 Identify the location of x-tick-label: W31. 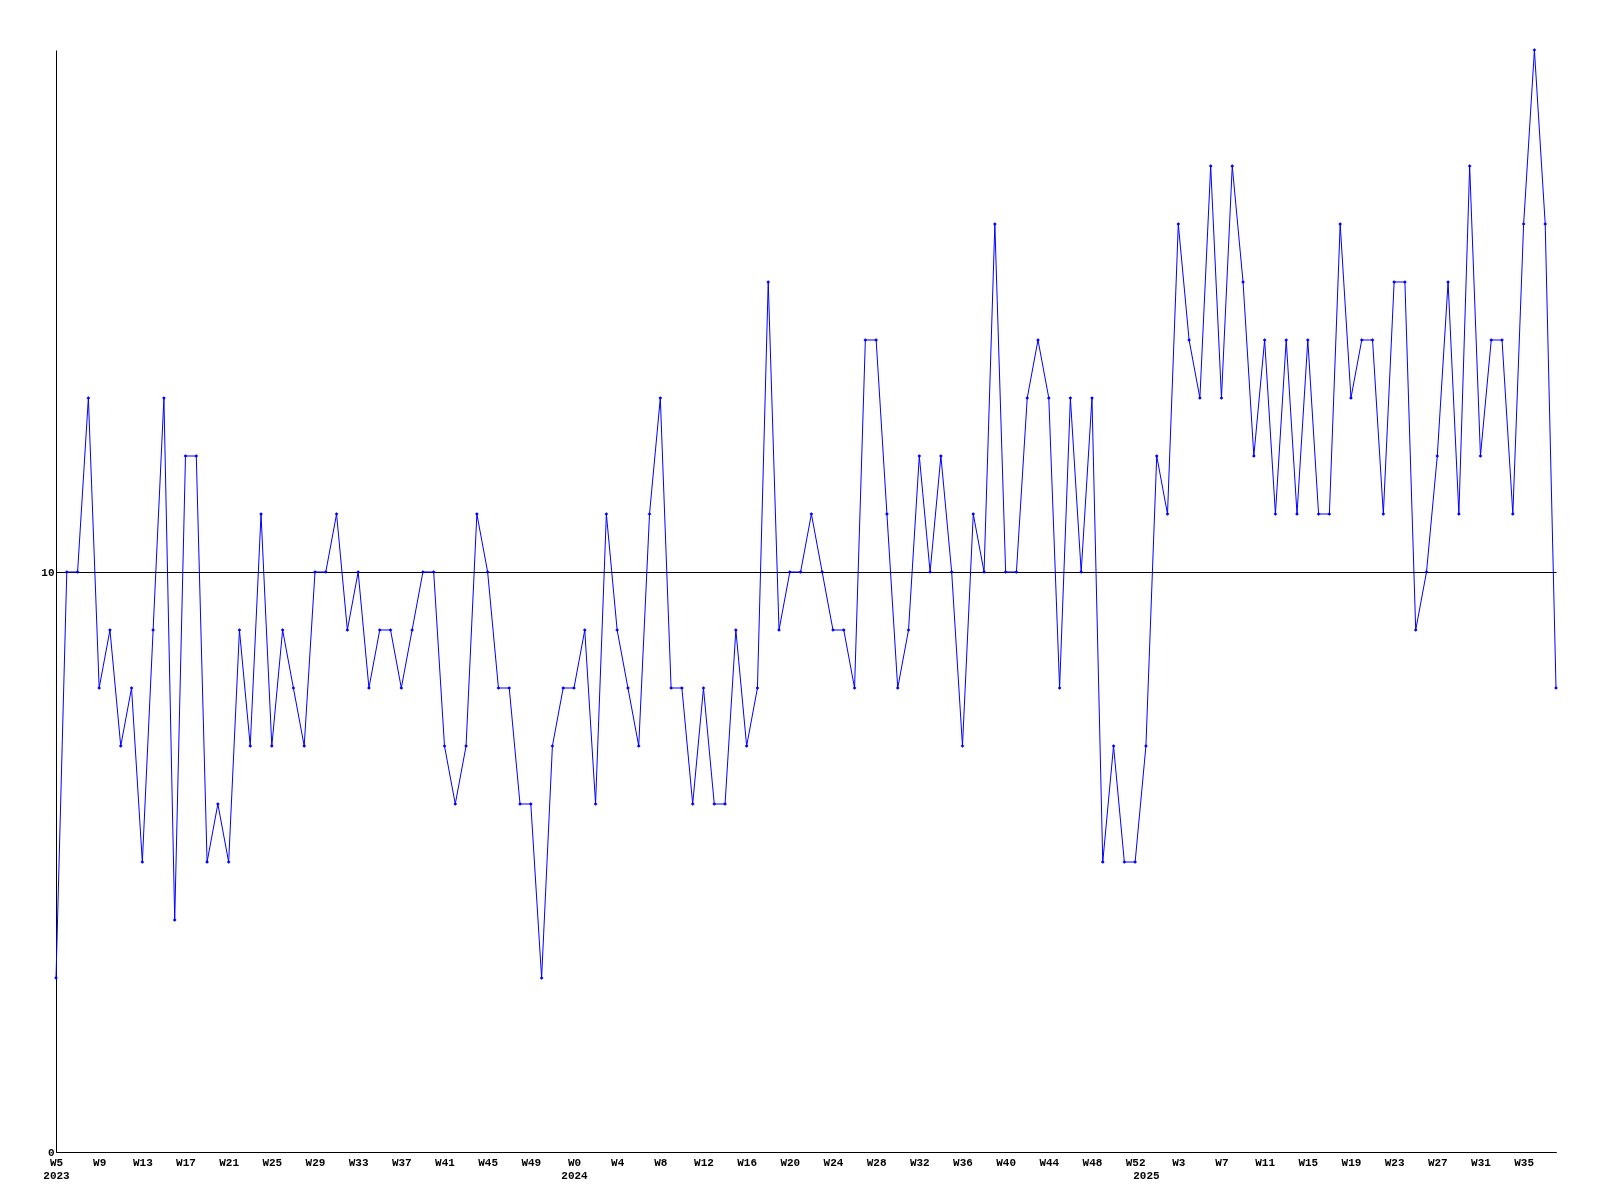
(1481, 1162).